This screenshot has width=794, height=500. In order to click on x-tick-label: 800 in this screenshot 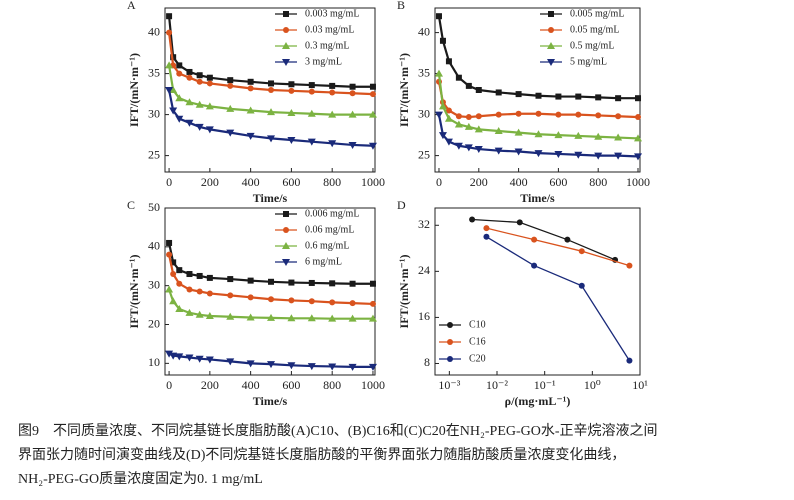, I will do `click(598, 182)`.